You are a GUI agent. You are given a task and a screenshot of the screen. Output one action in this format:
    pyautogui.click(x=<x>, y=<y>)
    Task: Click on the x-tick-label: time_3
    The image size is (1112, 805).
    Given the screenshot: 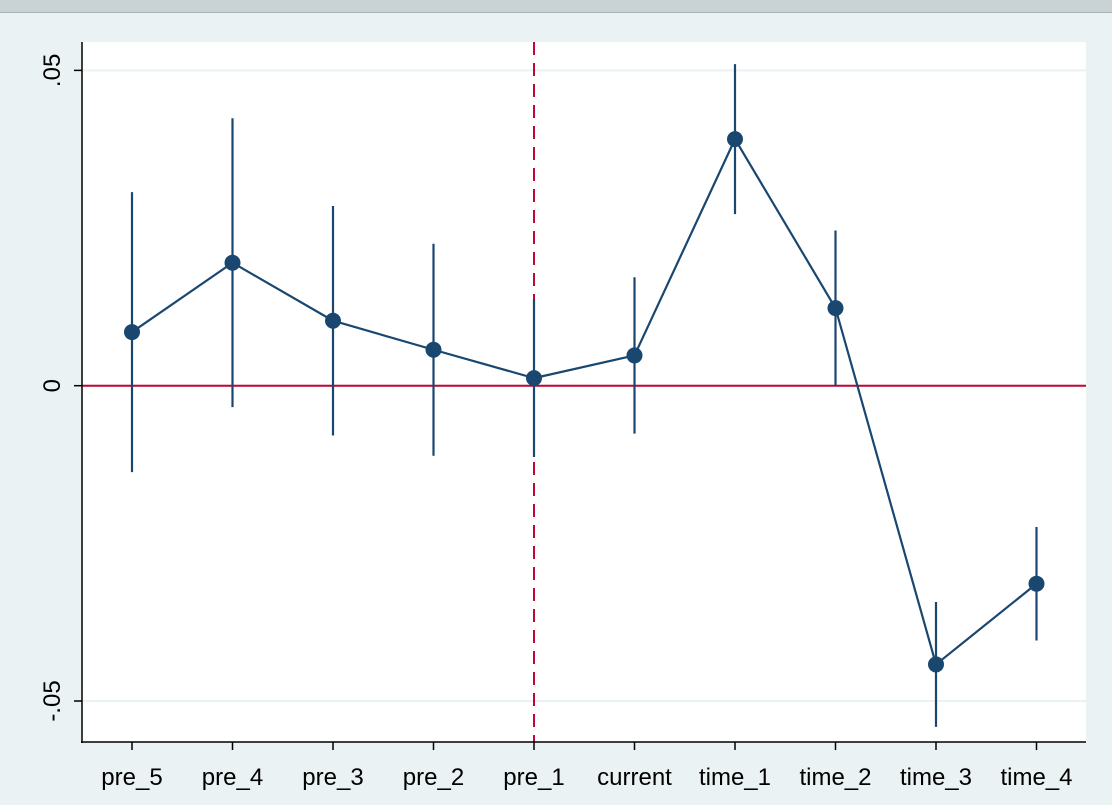 What is the action you would take?
    pyautogui.click(x=936, y=777)
    